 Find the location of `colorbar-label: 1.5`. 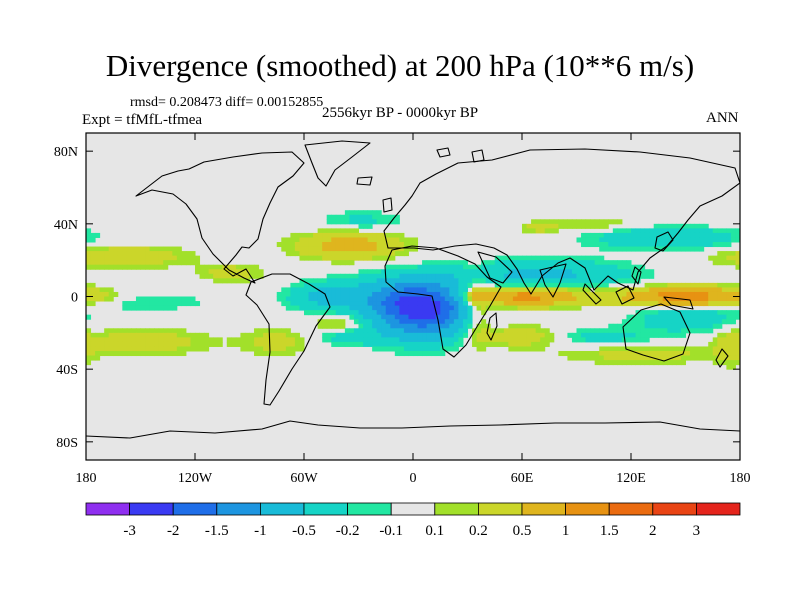

colorbar-label: 1.5 is located at coordinates (609, 531).